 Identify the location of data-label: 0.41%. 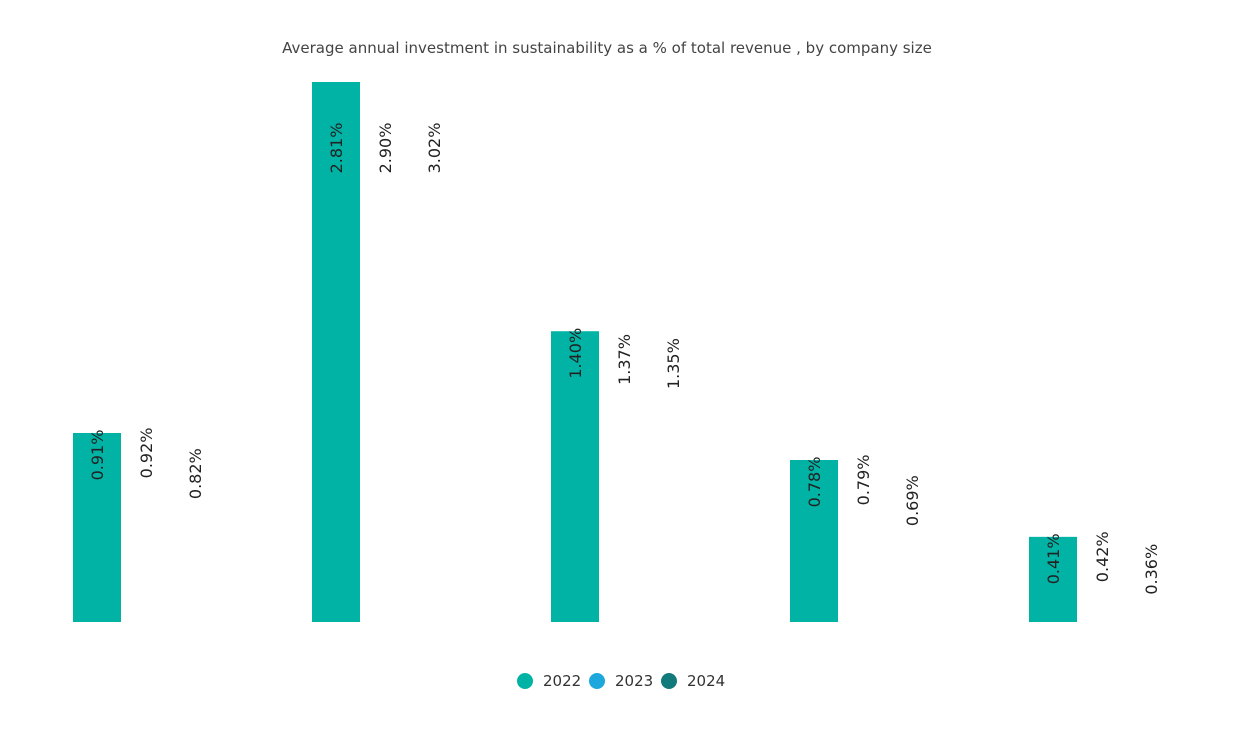
(1053, 558).